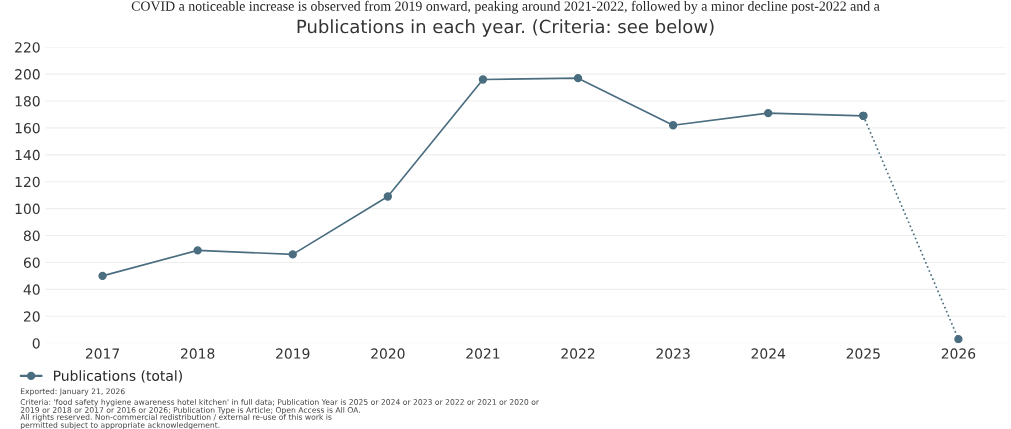 The image size is (1011, 429). I want to click on x-tick-label: 2024, so click(768, 353).